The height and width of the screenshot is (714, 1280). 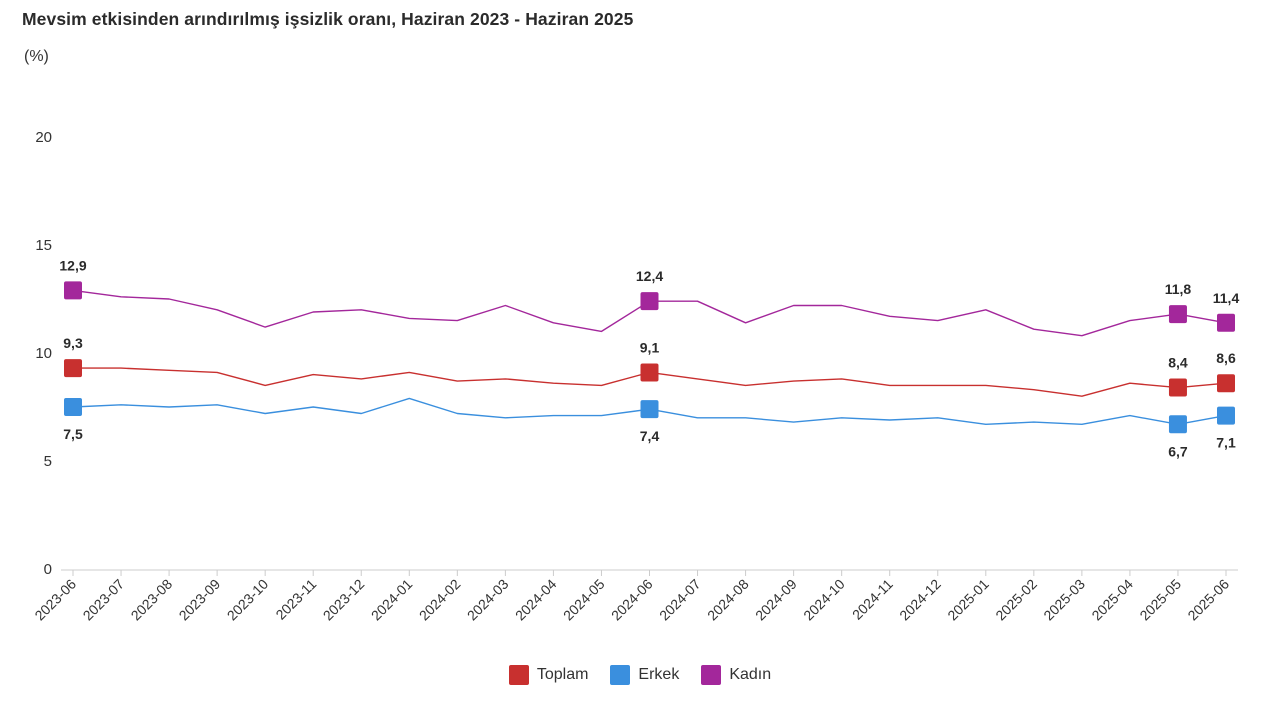 What do you see at coordinates (1178, 363) in the screenshot?
I see `data-label-toplam: 8,4` at bounding box center [1178, 363].